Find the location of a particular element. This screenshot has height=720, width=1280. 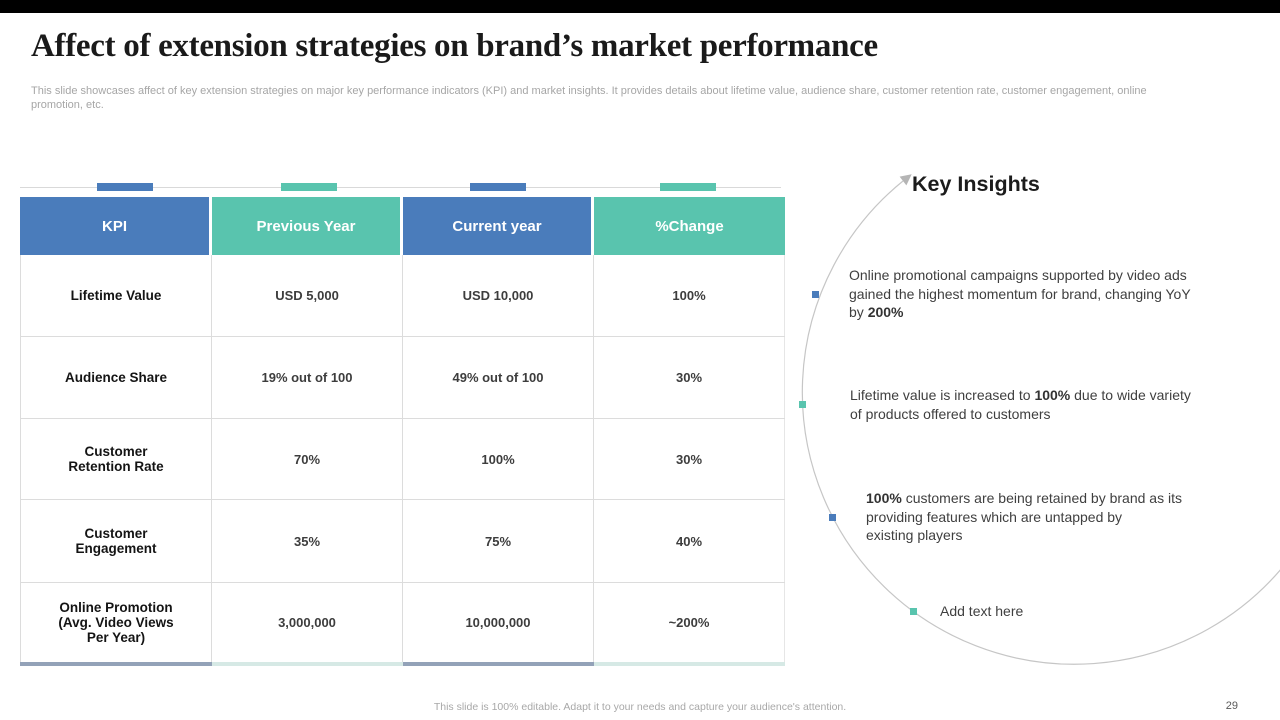

column-tab-kpi is located at coordinates (125, 187).